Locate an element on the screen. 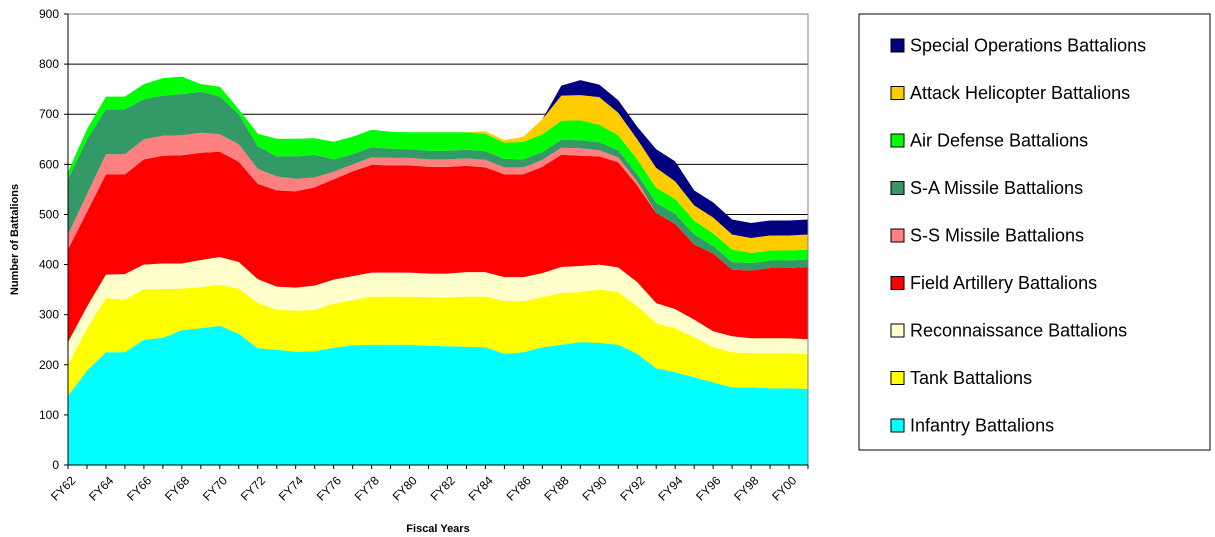  legend-label-air-defense-battalions: Air Defense Battalions is located at coordinates (999, 141).